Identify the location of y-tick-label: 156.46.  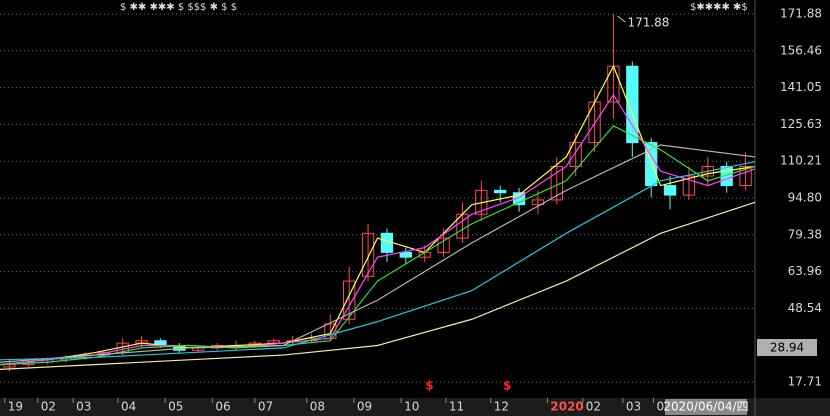
(801, 50).